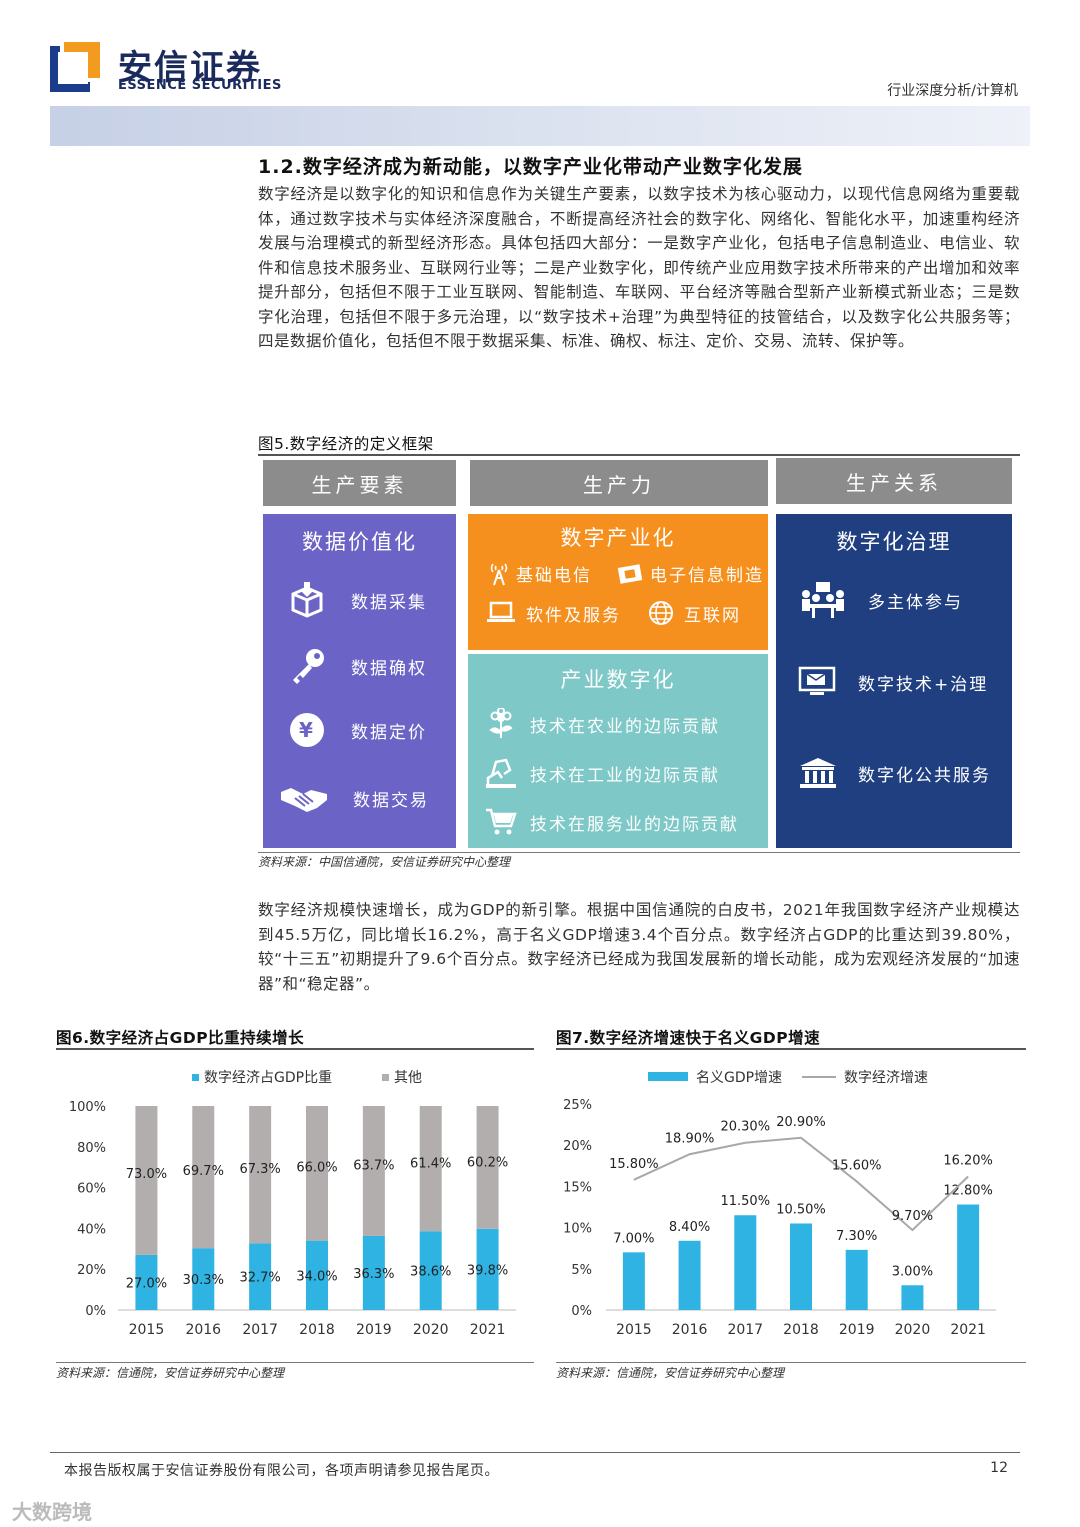 The width and height of the screenshot is (1080, 1527). What do you see at coordinates (91, 1189) in the screenshot?
I see `y-tick-label: 60%` at bounding box center [91, 1189].